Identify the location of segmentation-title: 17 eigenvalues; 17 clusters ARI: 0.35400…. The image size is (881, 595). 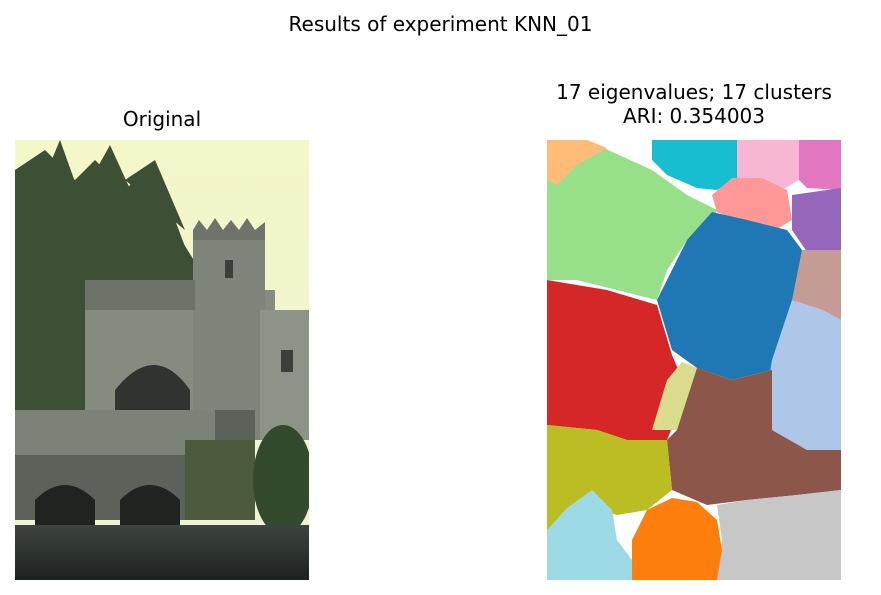
(689, 104).